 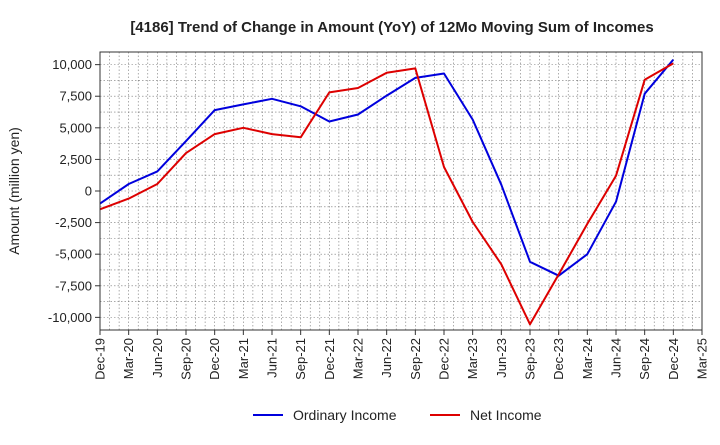 What do you see at coordinates (272, 358) in the screenshot?
I see `x-tick-label: Jun-21` at bounding box center [272, 358].